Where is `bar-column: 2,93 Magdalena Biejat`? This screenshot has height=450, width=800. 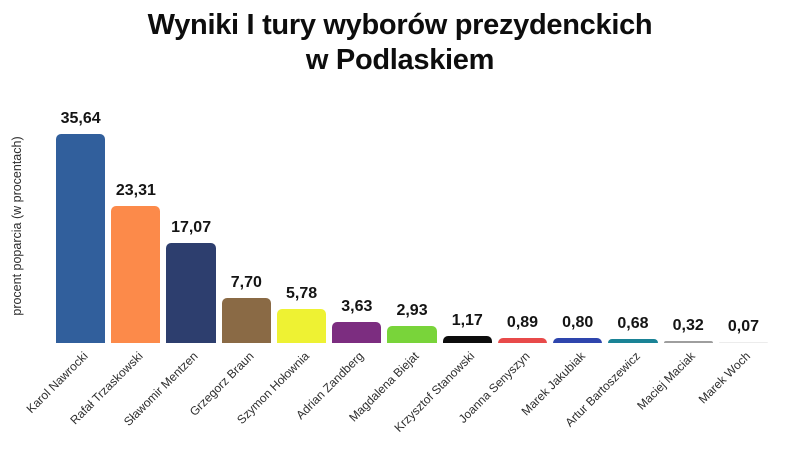
bar-column: 2,93 Magdalena Biejat is located at coordinates (391, 279).